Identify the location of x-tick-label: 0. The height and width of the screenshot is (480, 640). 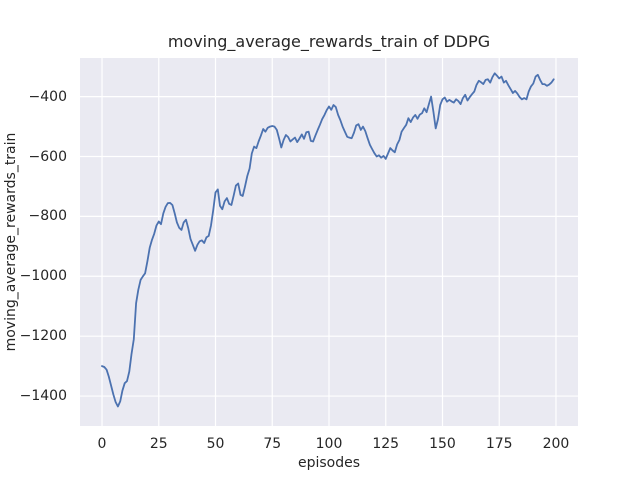
(102, 444).